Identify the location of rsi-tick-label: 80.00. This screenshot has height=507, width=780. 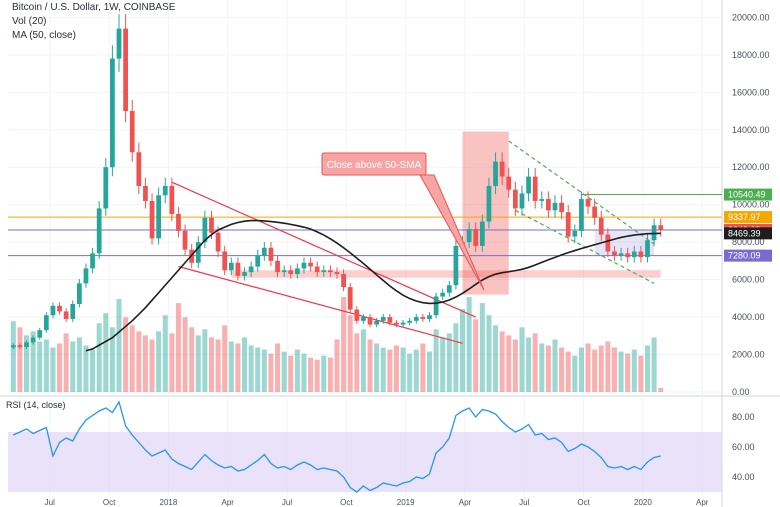
(743, 417).